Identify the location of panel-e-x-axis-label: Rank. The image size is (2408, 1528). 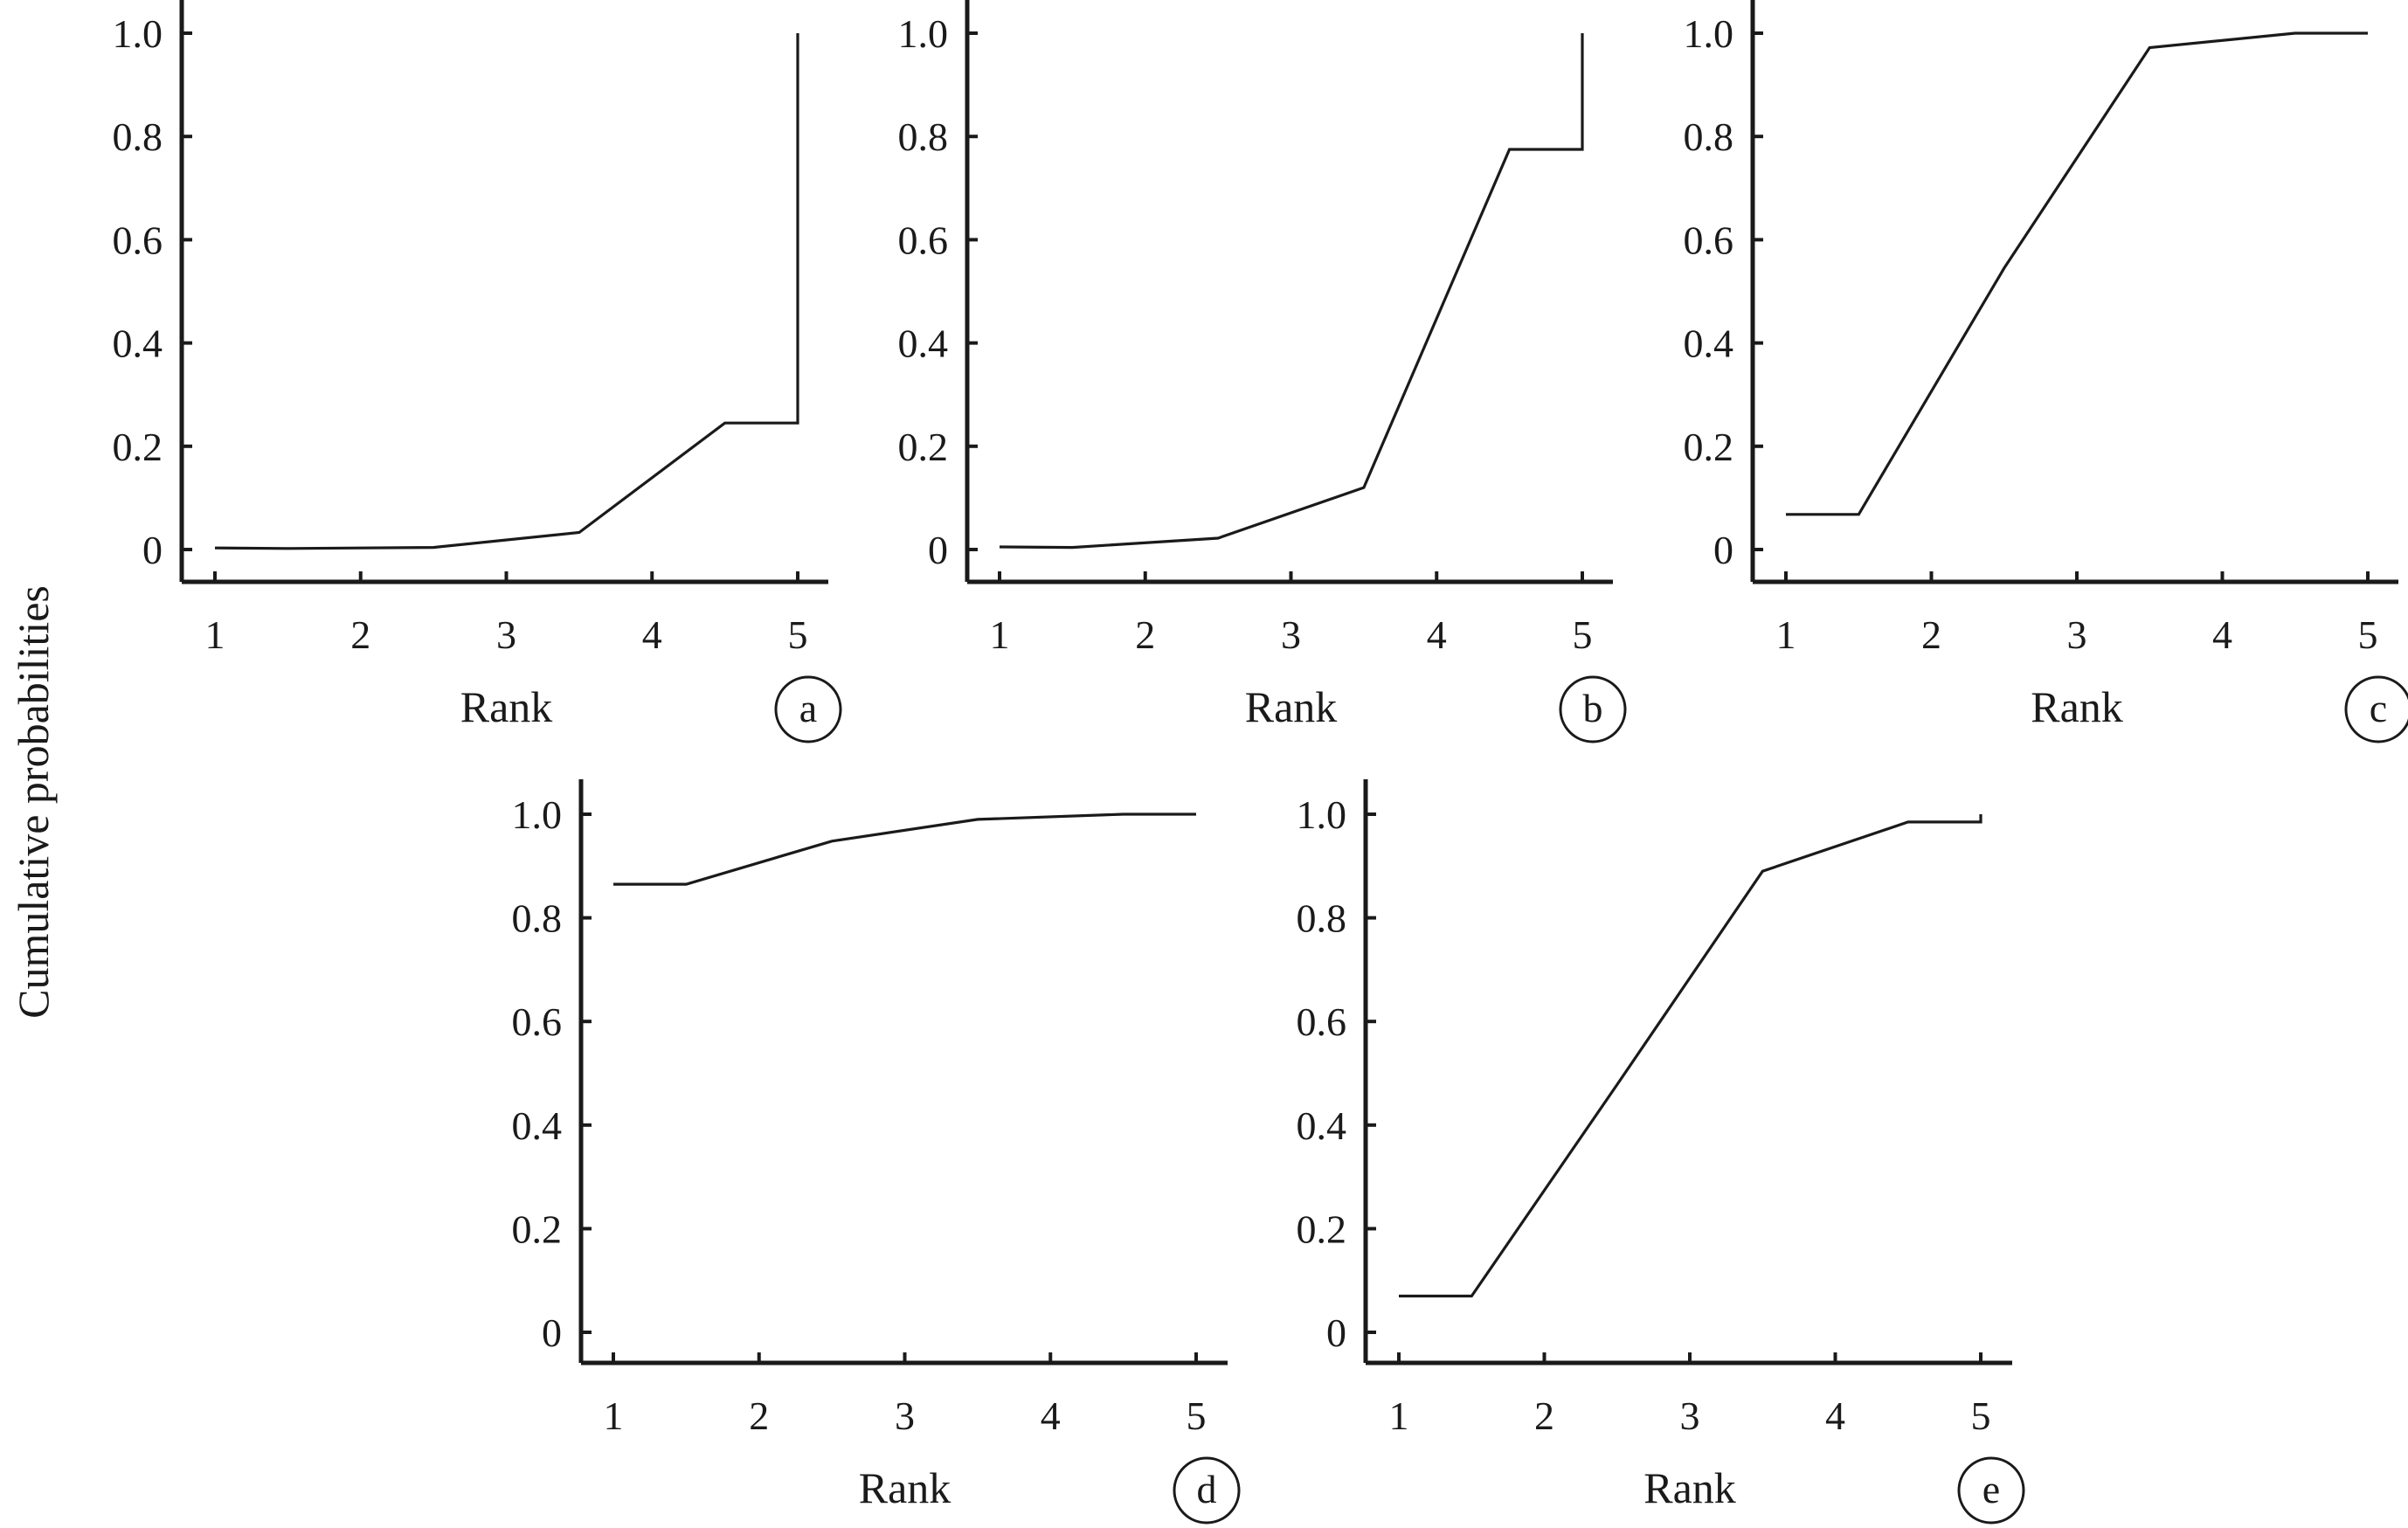
(1689, 1487).